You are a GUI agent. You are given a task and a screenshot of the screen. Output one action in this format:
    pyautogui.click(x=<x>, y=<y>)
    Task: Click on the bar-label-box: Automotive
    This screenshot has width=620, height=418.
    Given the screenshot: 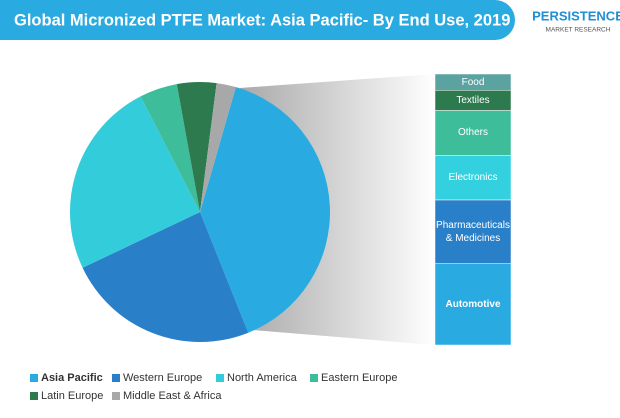 What is the action you would take?
    pyautogui.click(x=473, y=304)
    